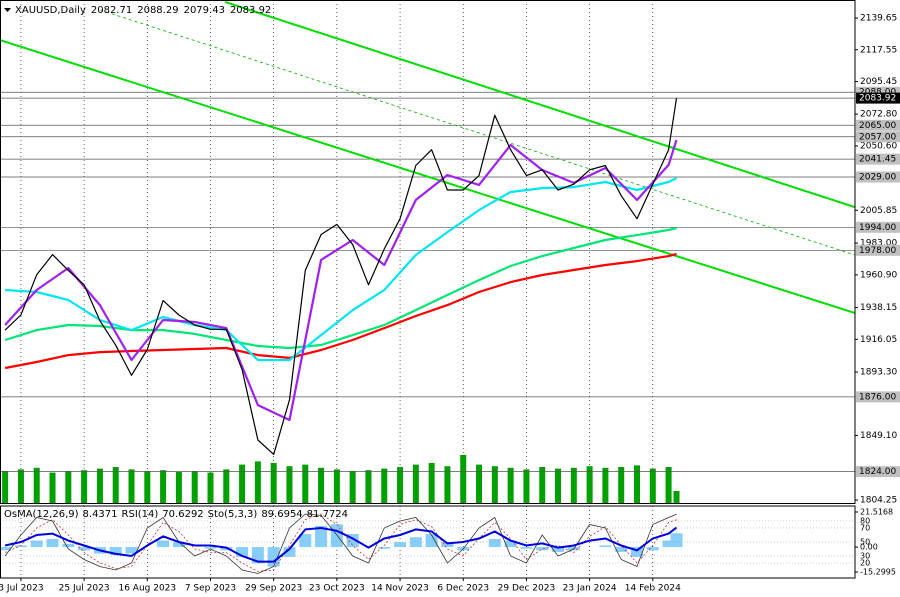 The image size is (900, 597). What do you see at coordinates (157, 10) in the screenshot?
I see `high-value: 2088.29` at bounding box center [157, 10].